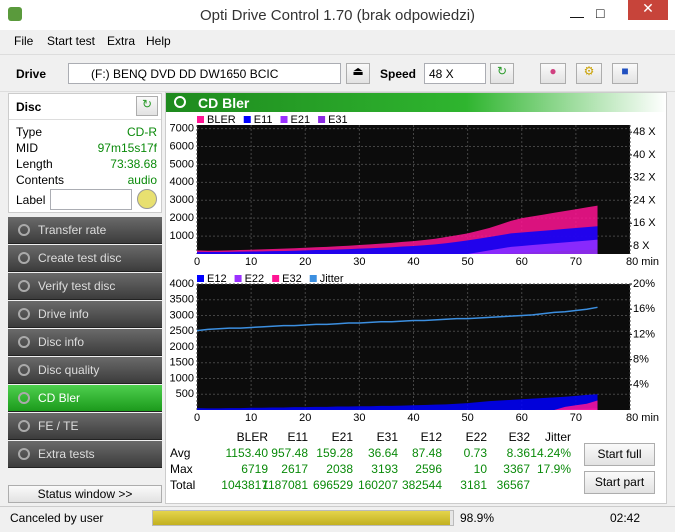 This screenshot has height=532, width=675. Describe the element at coordinates (85, 230) in the screenshot. I see `nav-item: Transfer rate` at that location.